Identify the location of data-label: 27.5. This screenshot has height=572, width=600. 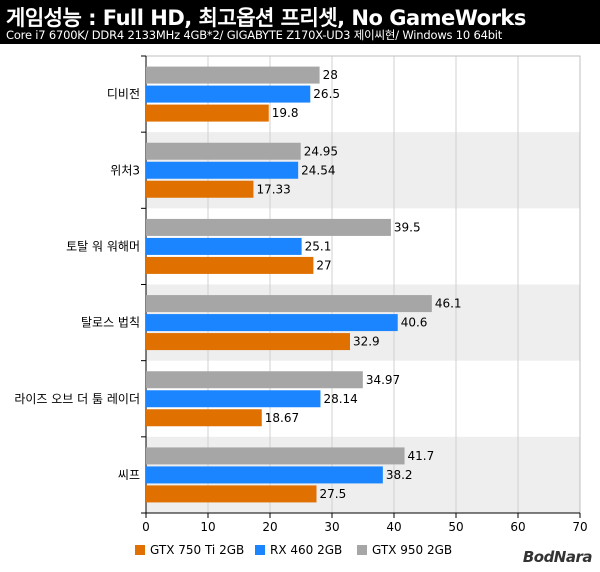
(333, 494).